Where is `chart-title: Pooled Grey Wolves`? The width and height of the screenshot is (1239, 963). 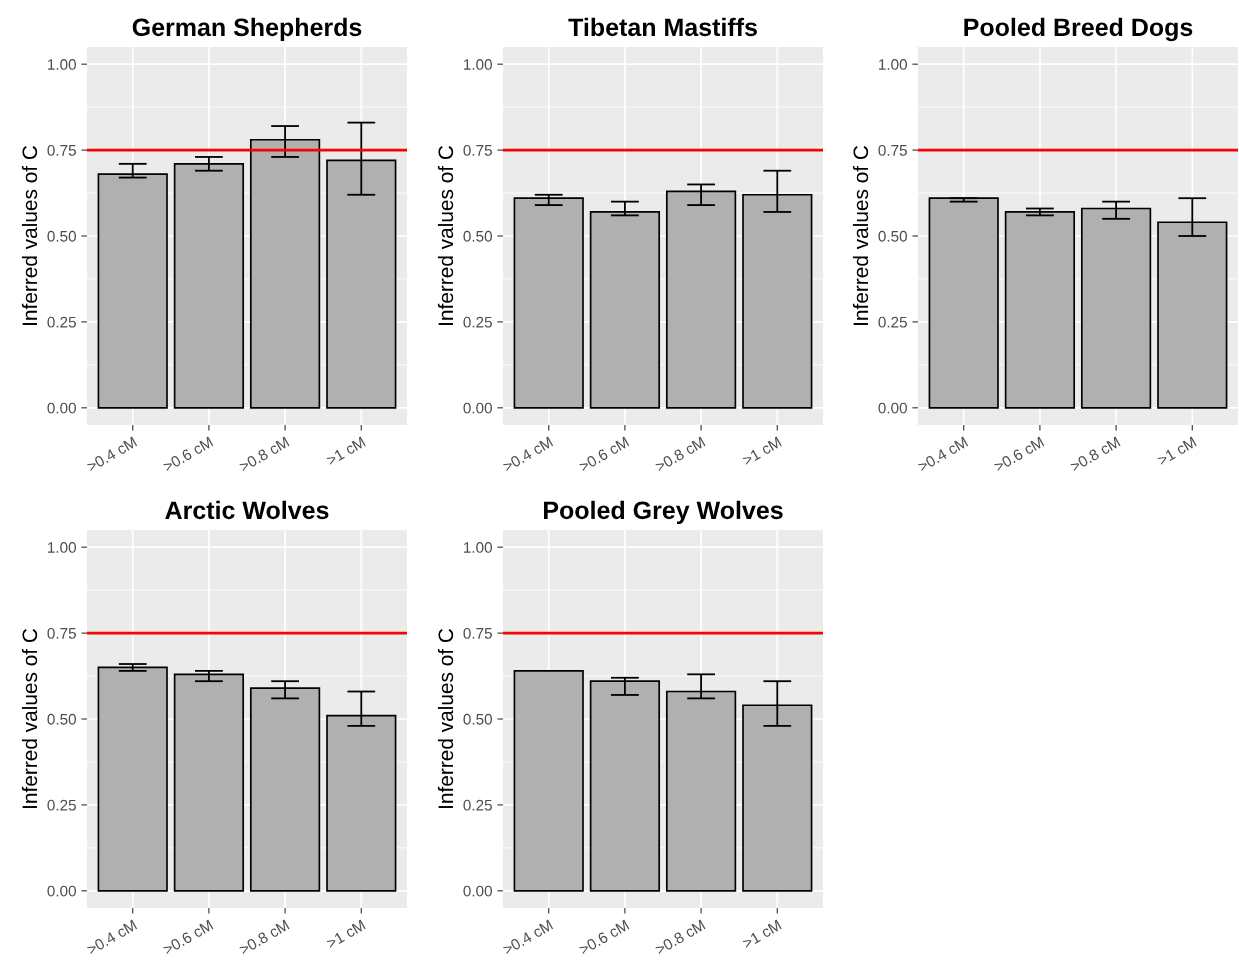 chart-title: Pooled Grey Wolves is located at coordinates (663, 512).